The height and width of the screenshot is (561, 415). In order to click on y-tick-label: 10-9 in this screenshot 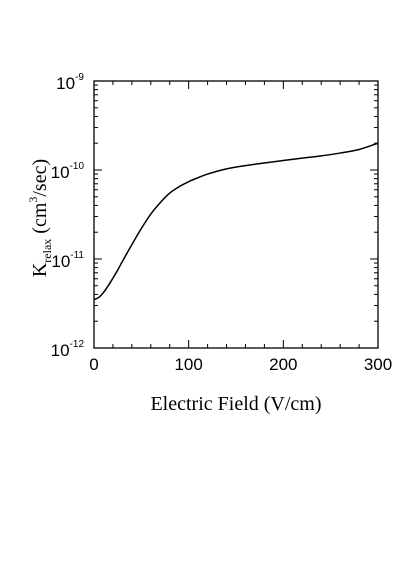, I will do `click(70, 82)`.